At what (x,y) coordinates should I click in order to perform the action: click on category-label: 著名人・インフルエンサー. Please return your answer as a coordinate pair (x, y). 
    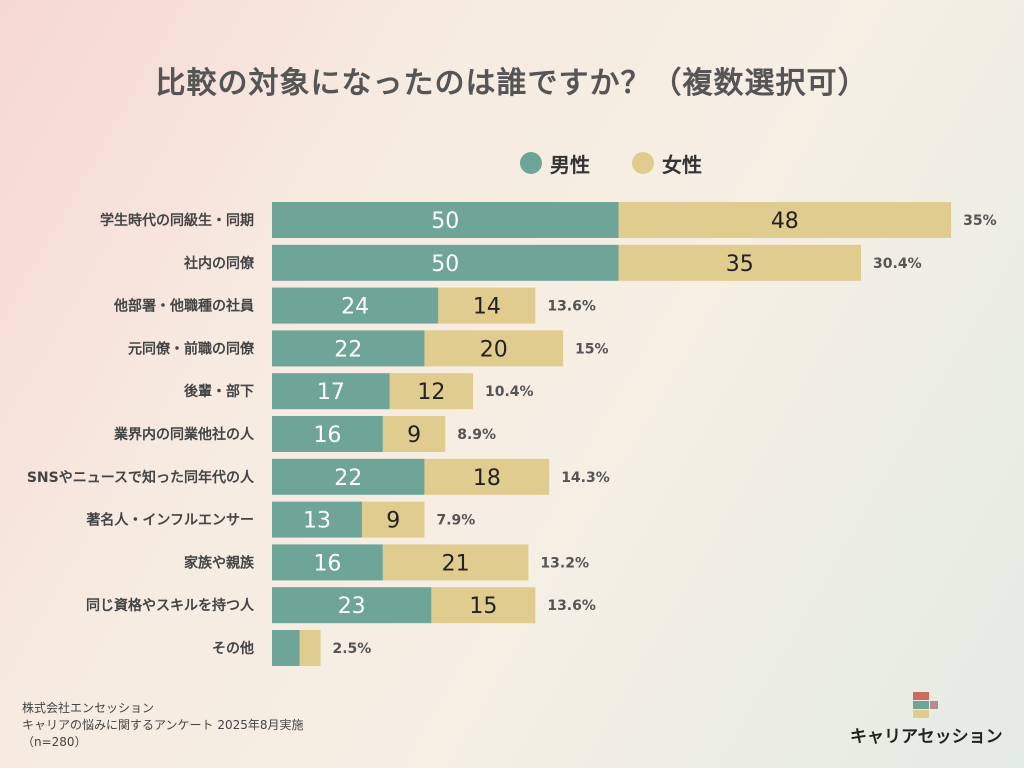
    Looking at the image, I should click on (169, 520).